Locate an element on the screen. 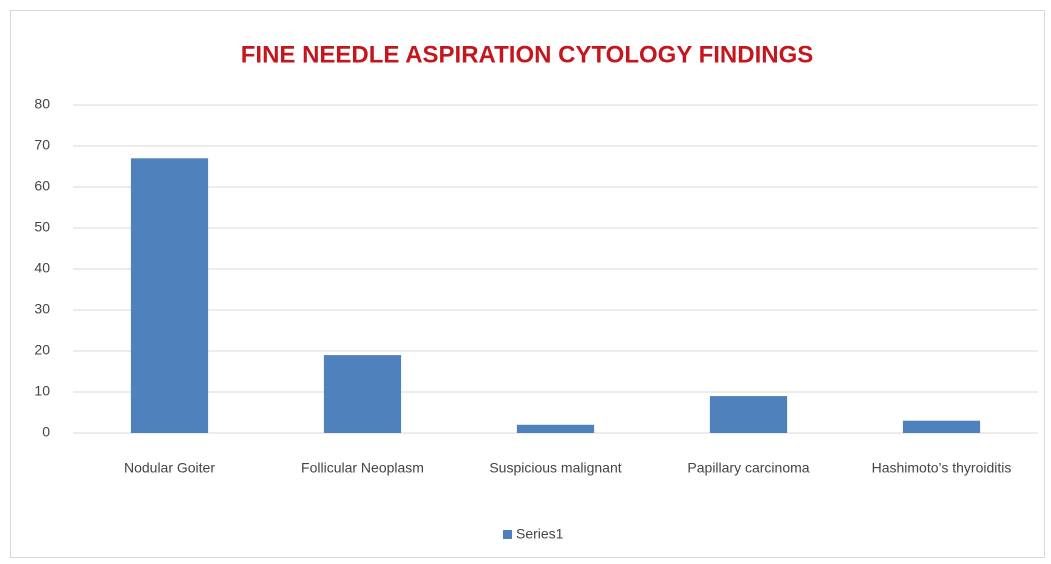  chart-title: FINE NEEDLE ASPIRATION CYTOLOGY FINDINGS is located at coordinates (527, 54).